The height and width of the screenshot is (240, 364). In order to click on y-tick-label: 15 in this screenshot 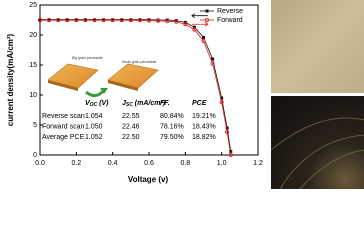, I will do `click(33, 65)`.